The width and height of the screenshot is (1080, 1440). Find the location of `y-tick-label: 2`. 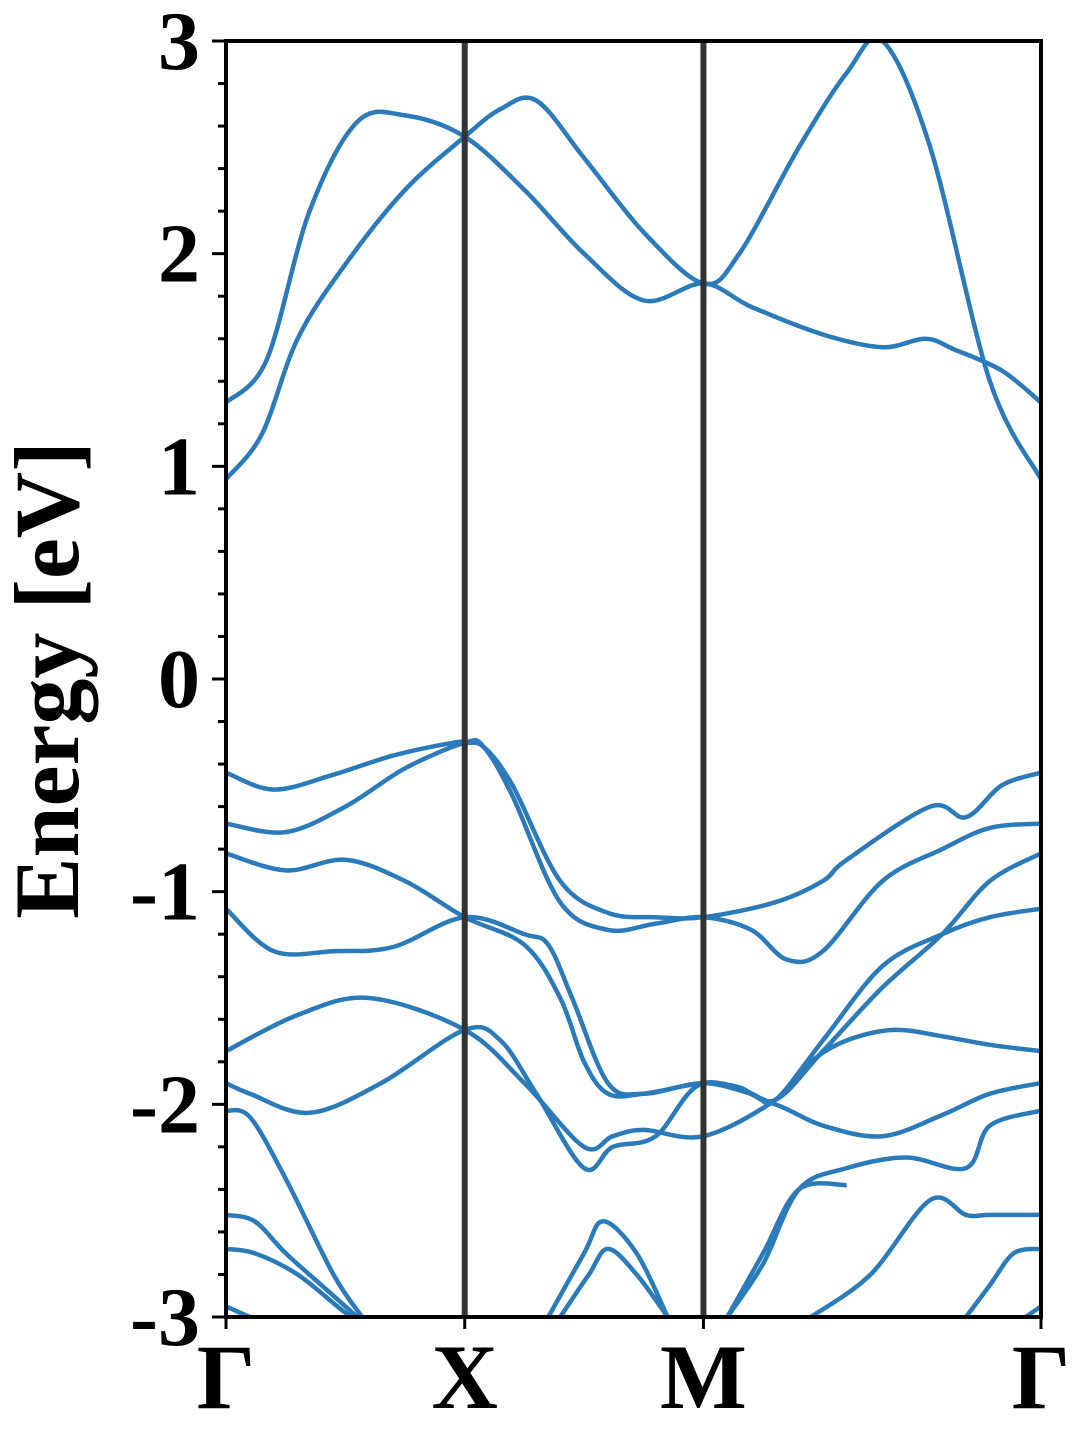

y-tick-label: 2 is located at coordinates (179, 254).